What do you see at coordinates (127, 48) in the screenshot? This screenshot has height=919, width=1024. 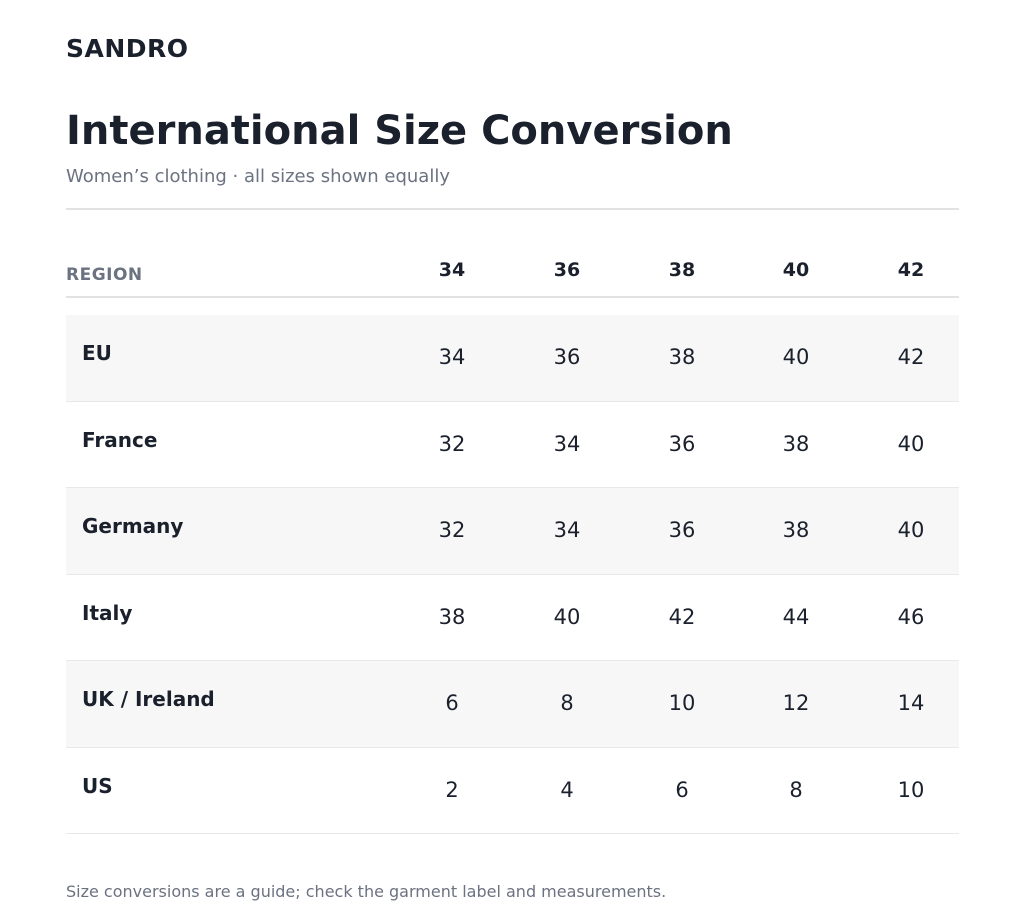 I see `brand-logo: SANDRO` at bounding box center [127, 48].